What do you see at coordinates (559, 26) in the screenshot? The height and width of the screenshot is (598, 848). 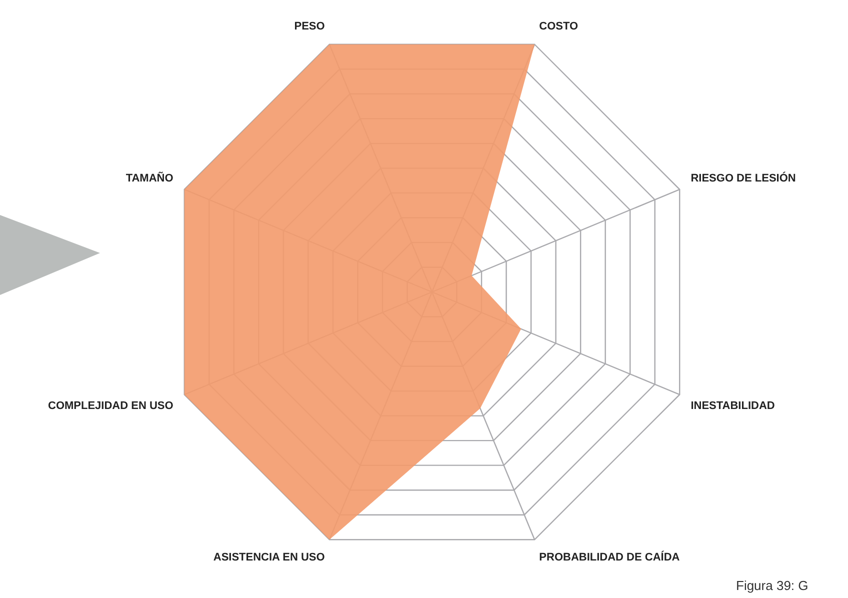 I see `spoke-label: COSTO` at bounding box center [559, 26].